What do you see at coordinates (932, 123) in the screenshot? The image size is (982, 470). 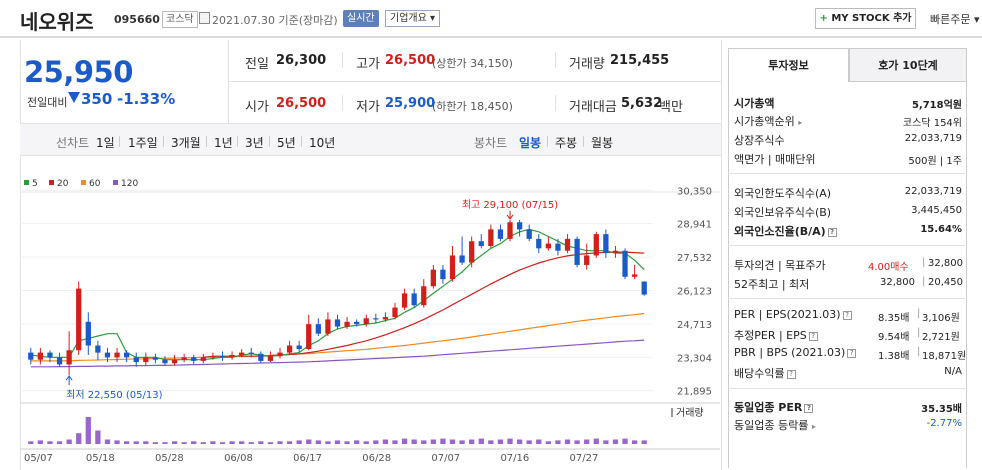 I see `rank-value: 코스닥 154위` at bounding box center [932, 123].